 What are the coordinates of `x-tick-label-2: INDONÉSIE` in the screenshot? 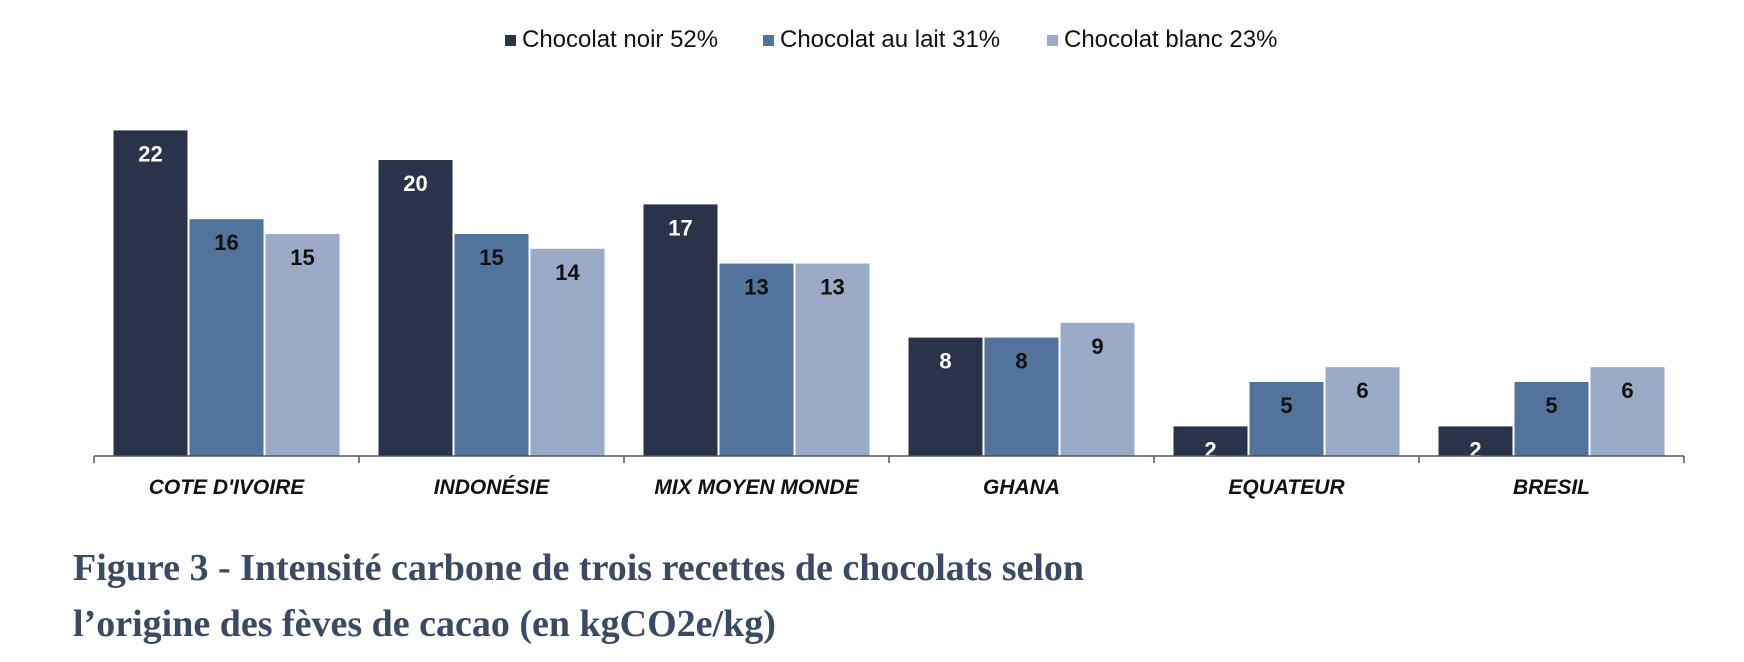 It's located at (492, 487).